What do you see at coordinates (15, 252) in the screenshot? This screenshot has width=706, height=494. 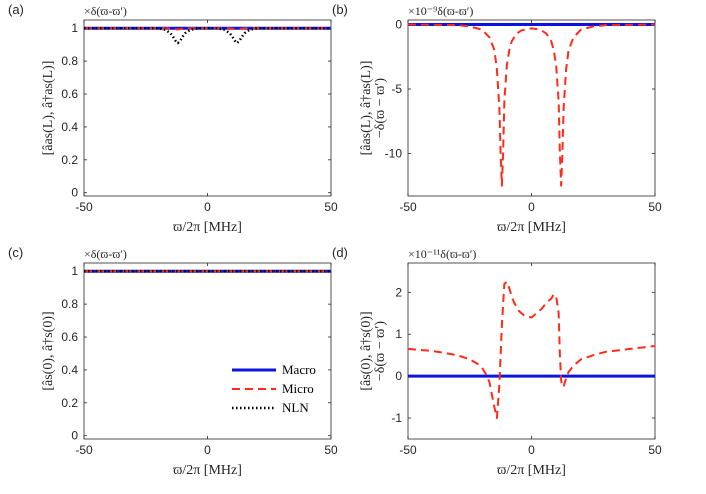 I see `panel-label: (c)` at bounding box center [15, 252].